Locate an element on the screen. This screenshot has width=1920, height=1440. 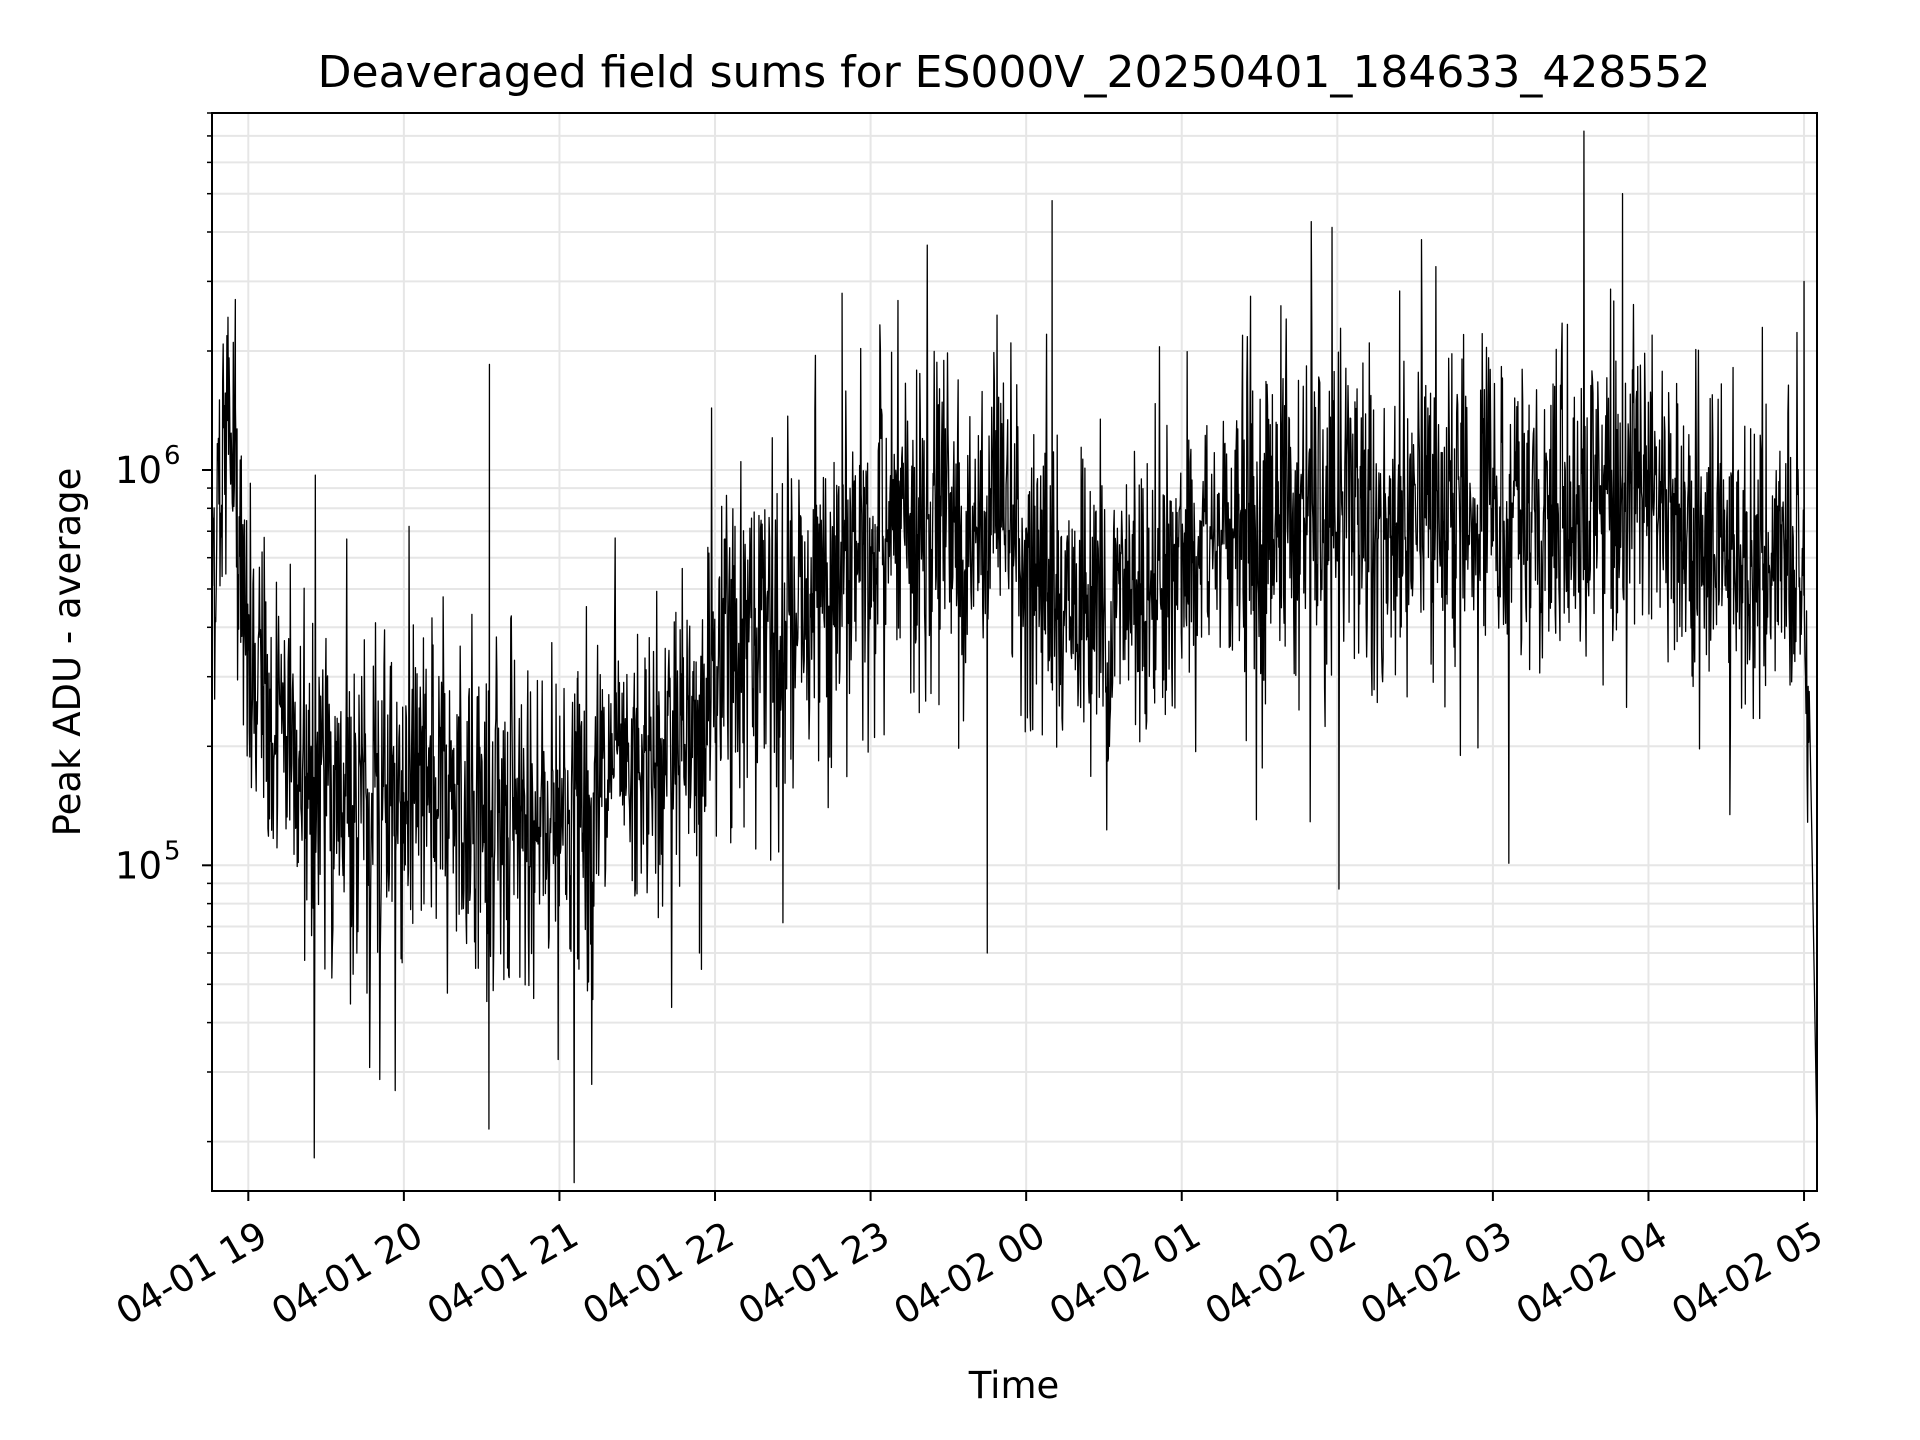
x-axis-label: Time is located at coordinates (1014, 1385).